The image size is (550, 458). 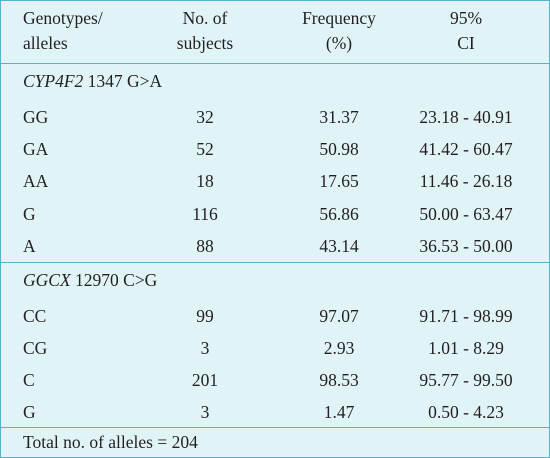 I want to click on frequency-cell: 43.14, so click(x=339, y=246).